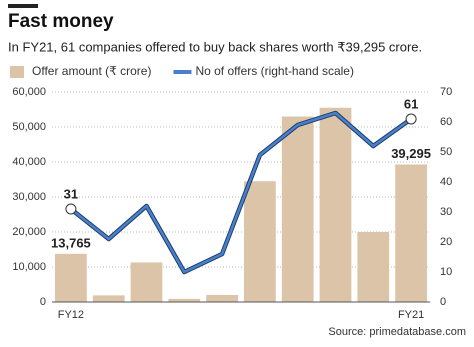 The width and height of the screenshot is (474, 347). I want to click on y2-tick-label: 20, so click(446, 242).